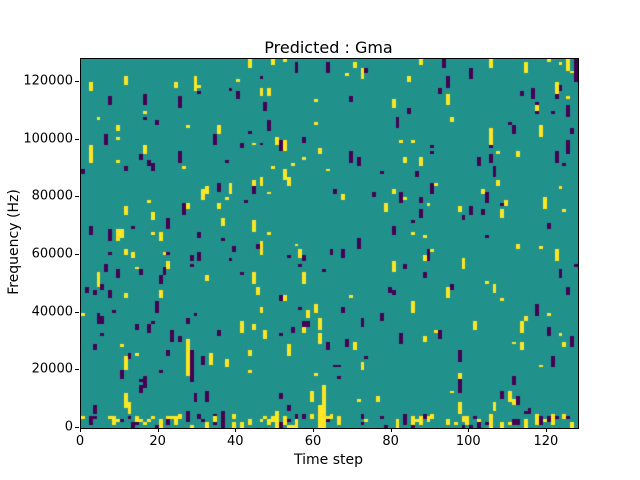 The image size is (640, 480). Describe the element at coordinates (52, 369) in the screenshot. I see `y-tick-label: 20000` at that location.